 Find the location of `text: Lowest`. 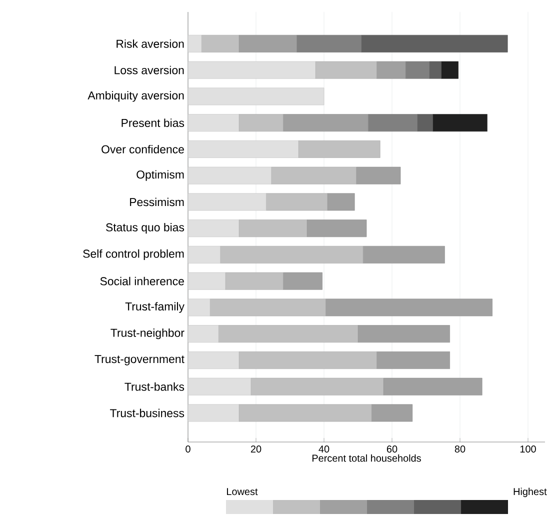

text: Lowest is located at coordinates (242, 492).